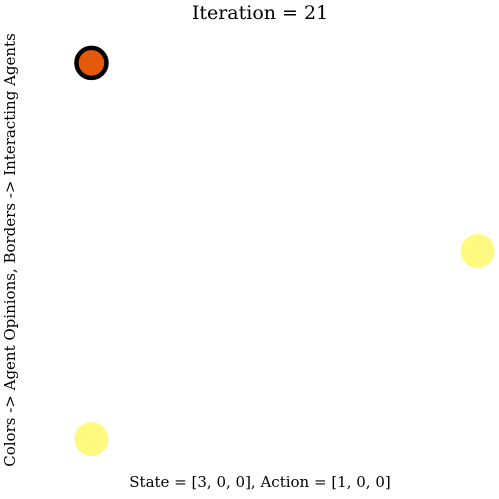 This screenshot has width=499, height=499. What do you see at coordinates (260, 13) in the screenshot?
I see `chart-title: Iteration = 21` at bounding box center [260, 13].